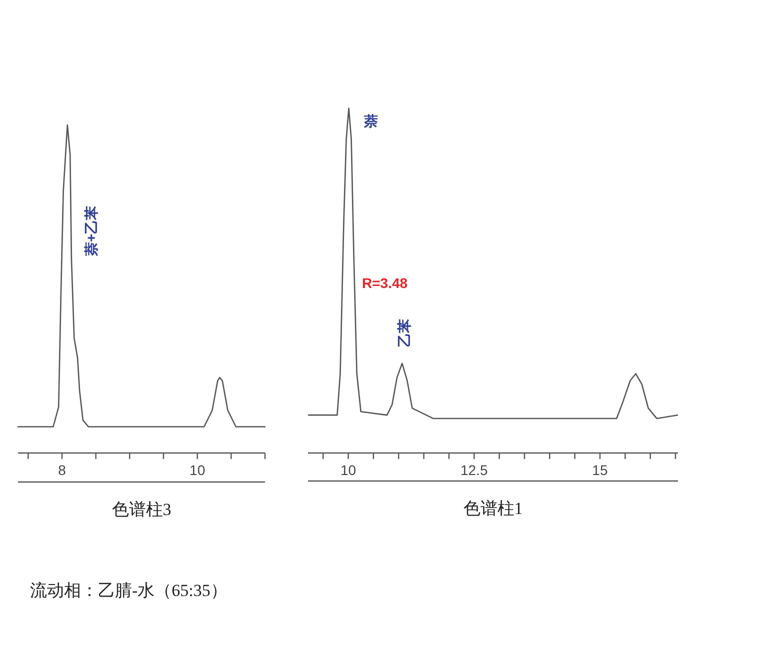  Describe the element at coordinates (493, 508) in the screenshot. I see `x-axis-title: 色谱柱1` at that location.